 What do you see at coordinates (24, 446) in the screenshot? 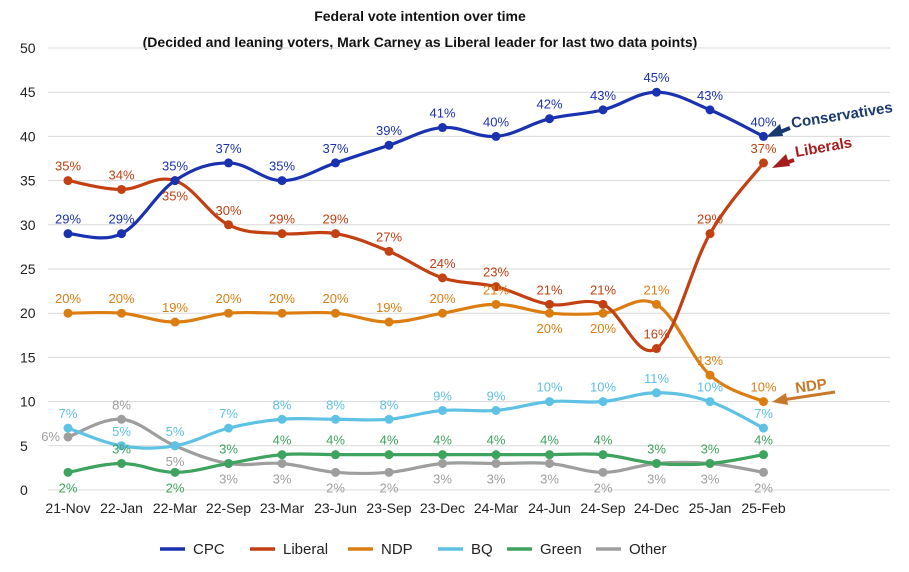
I see `y-tick-label: 5` at bounding box center [24, 446].